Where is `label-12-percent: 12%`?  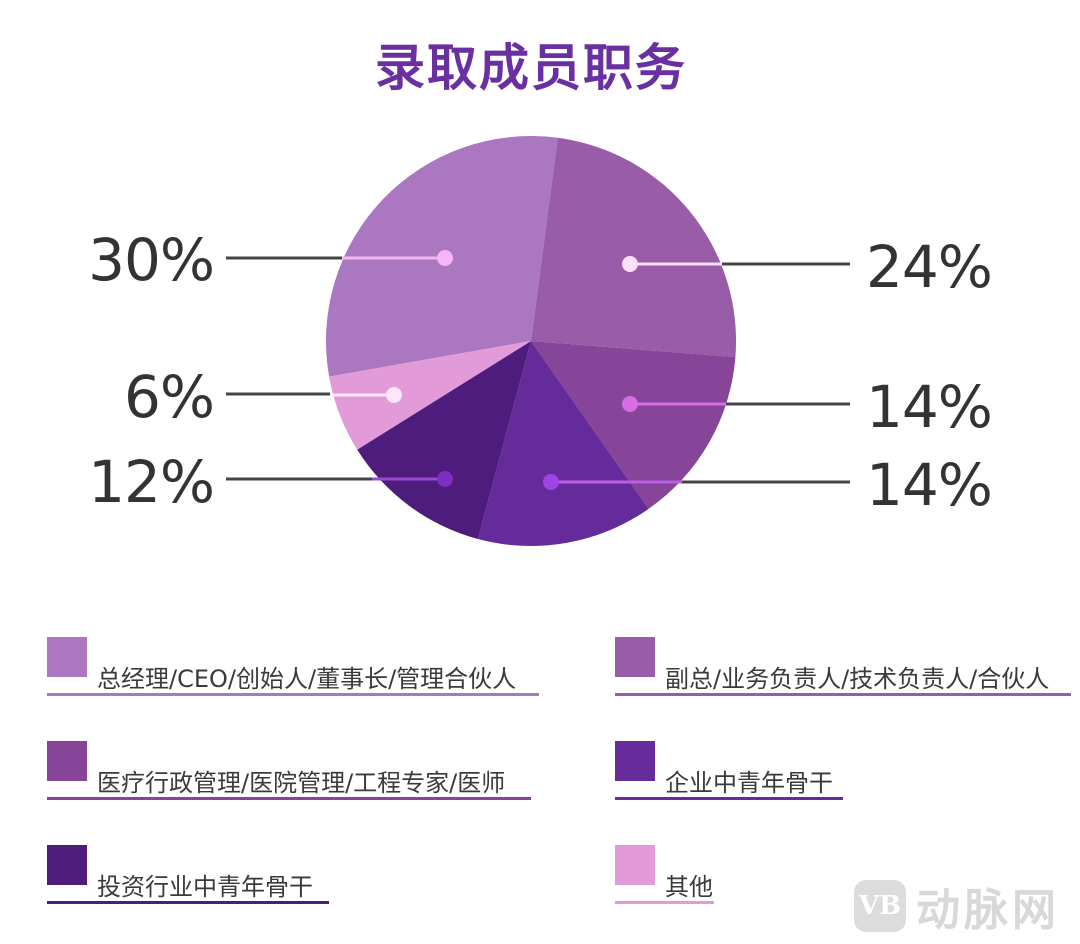
label-12-percent: 12% is located at coordinates (151, 482).